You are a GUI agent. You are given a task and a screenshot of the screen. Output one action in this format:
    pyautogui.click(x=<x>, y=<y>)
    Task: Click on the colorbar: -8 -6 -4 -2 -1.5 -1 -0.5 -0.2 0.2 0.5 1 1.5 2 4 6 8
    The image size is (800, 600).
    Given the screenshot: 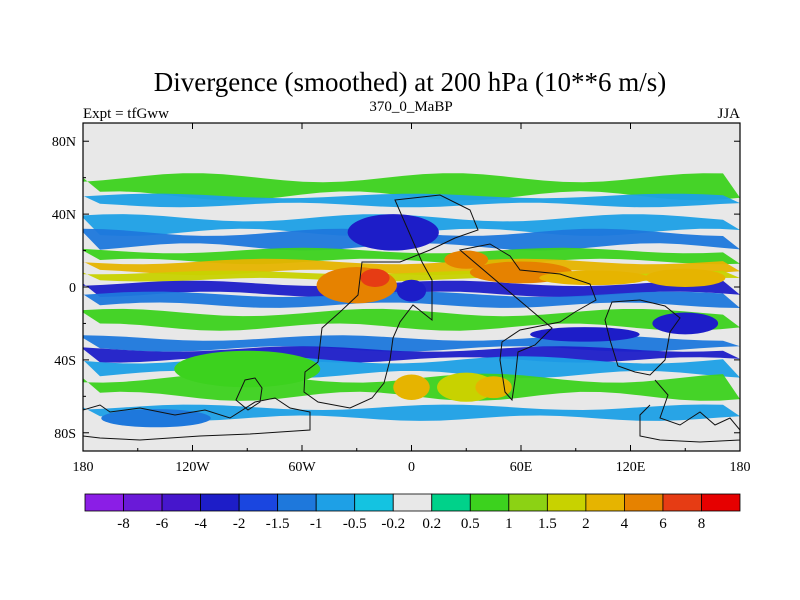 What is the action you would take?
    pyautogui.click(x=412, y=512)
    